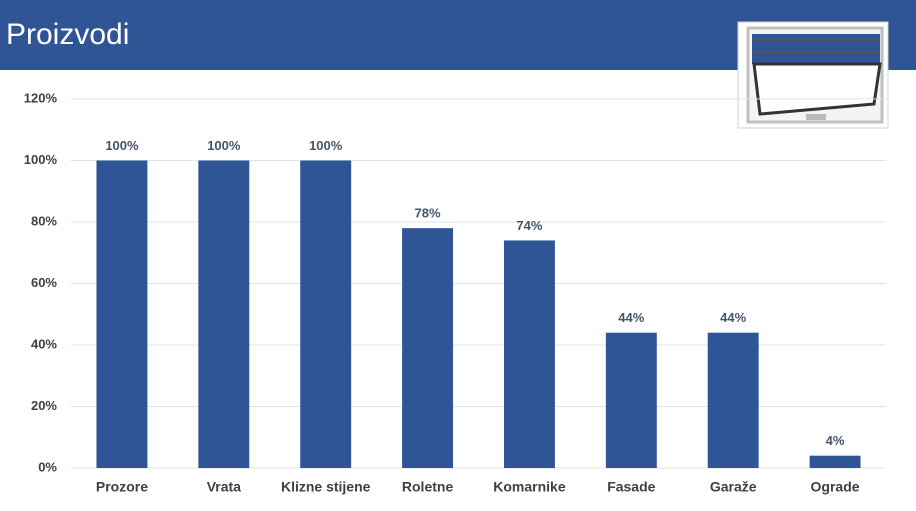 Image resolution: width=916 pixels, height=511 pixels. I want to click on x-tick-label: Vrata, so click(224, 487).